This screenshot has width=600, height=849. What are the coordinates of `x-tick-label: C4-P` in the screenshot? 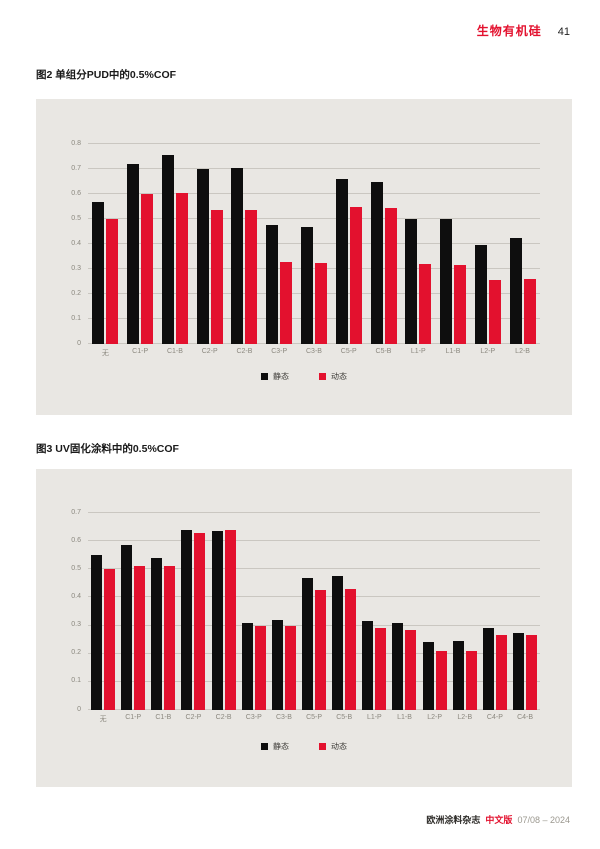 It's located at (494, 717).